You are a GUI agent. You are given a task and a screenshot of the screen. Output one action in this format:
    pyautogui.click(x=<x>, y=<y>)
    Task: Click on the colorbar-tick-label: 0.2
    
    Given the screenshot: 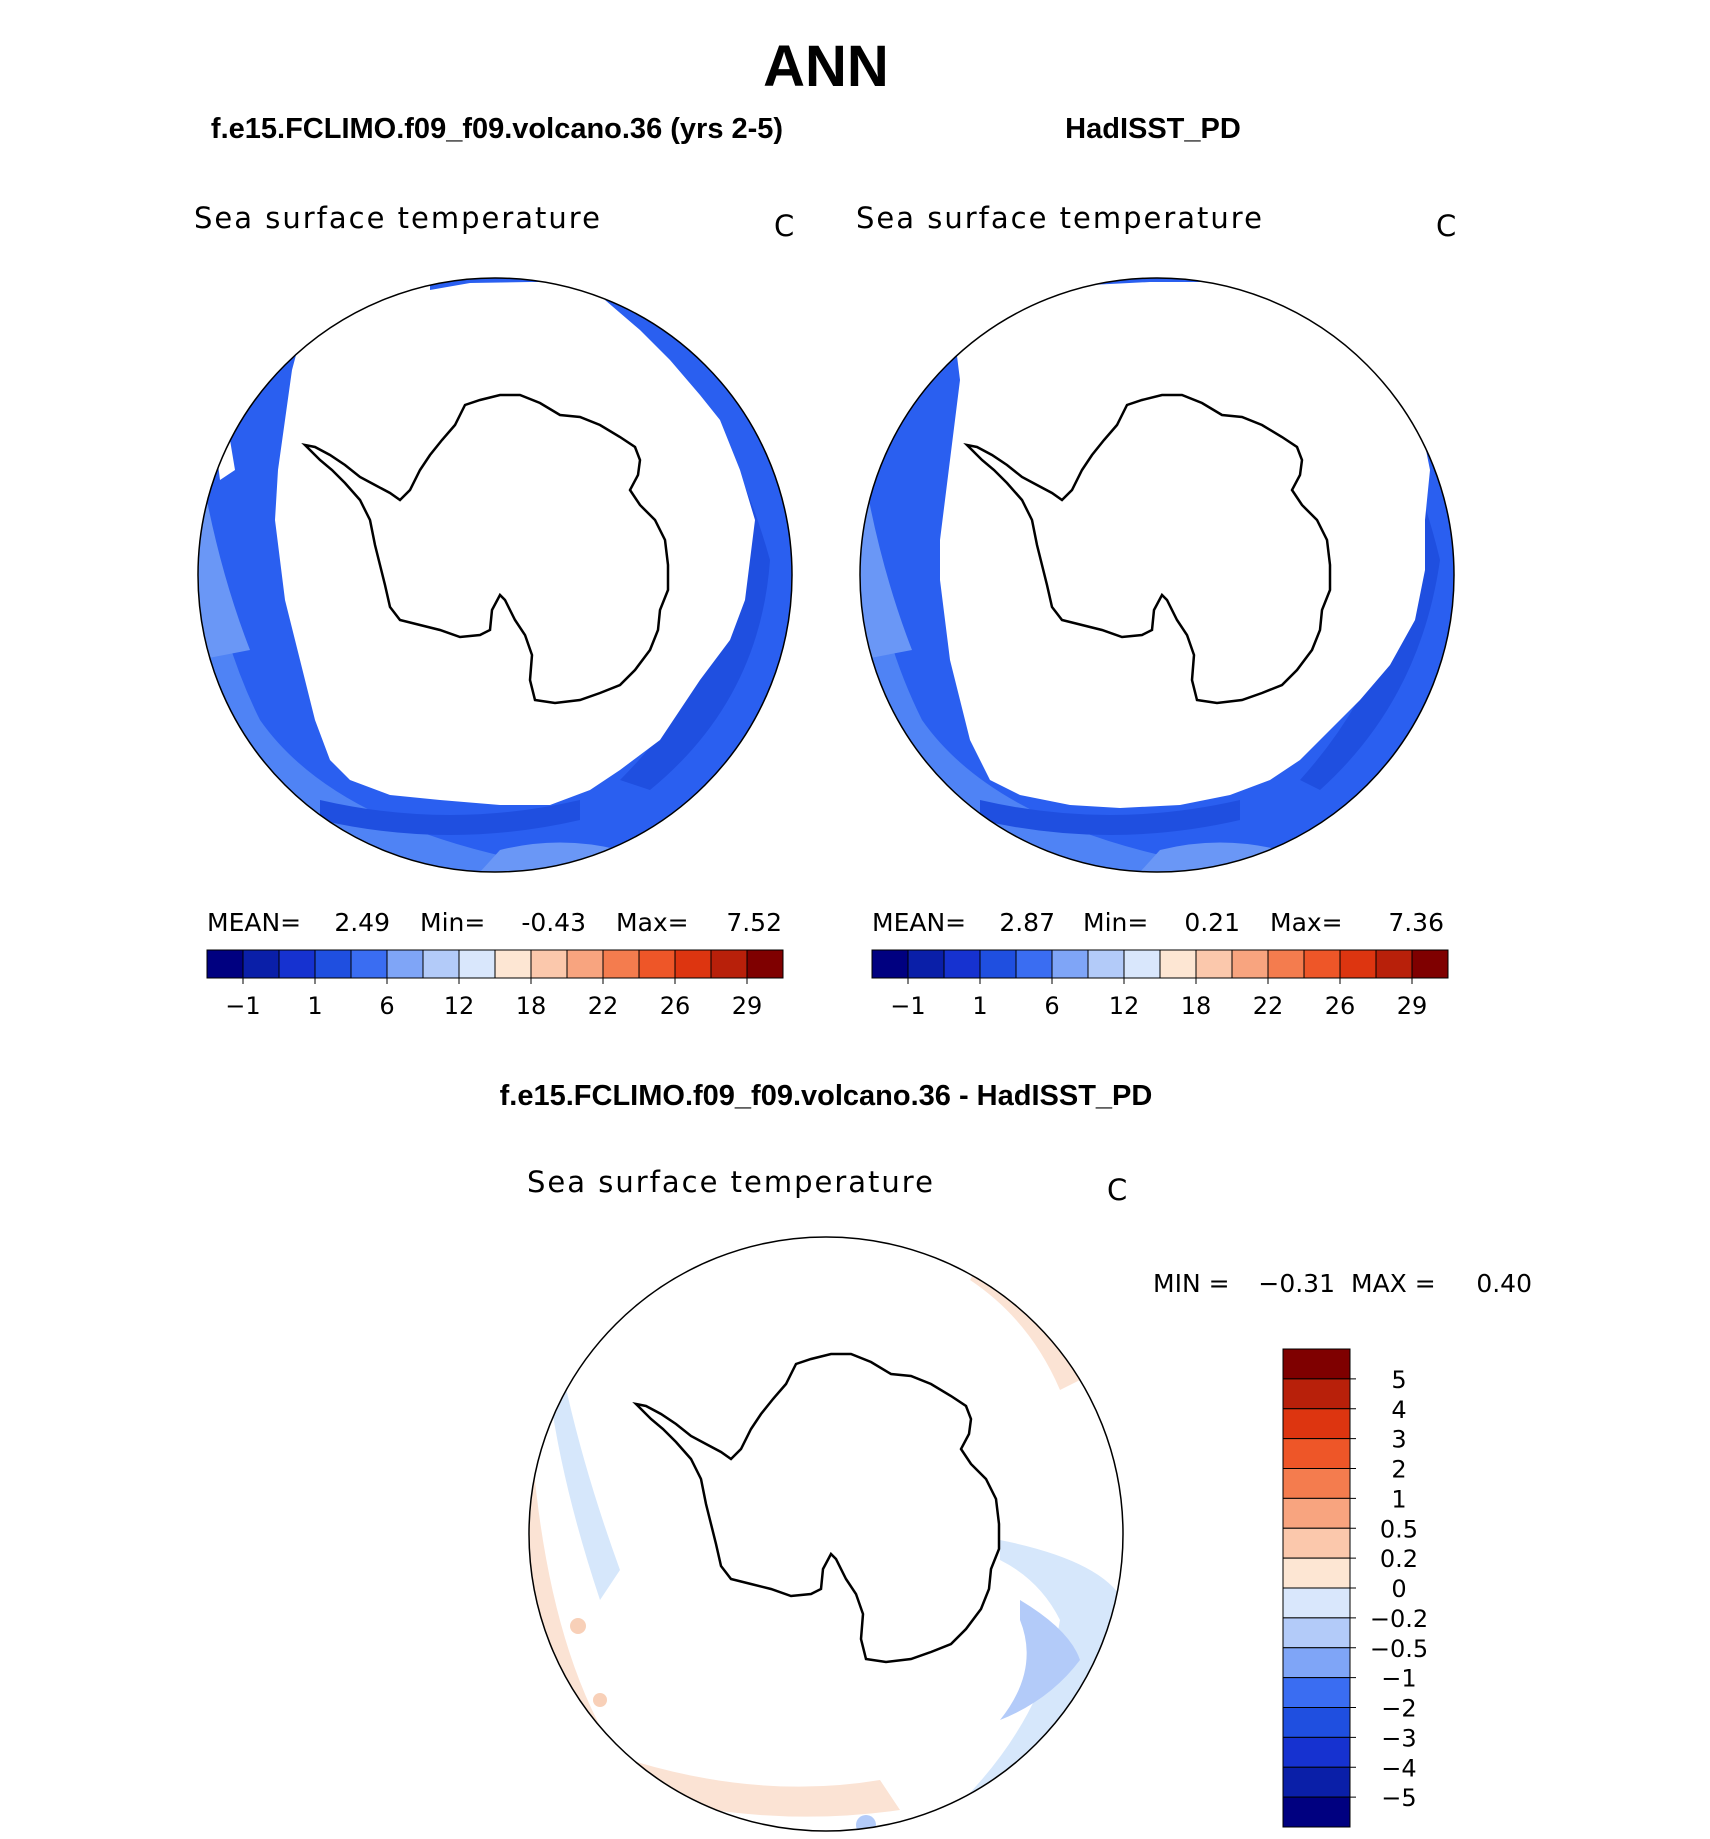 What is the action you would take?
    pyautogui.click(x=1399, y=1559)
    